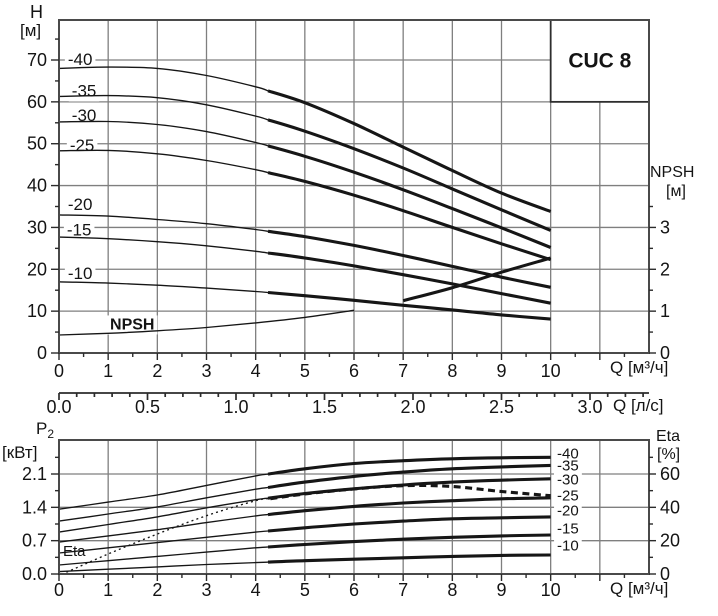 The height and width of the screenshot is (616, 718). What do you see at coordinates (36, 12) in the screenshot?
I see `head-axis-title: H` at bounding box center [36, 12].